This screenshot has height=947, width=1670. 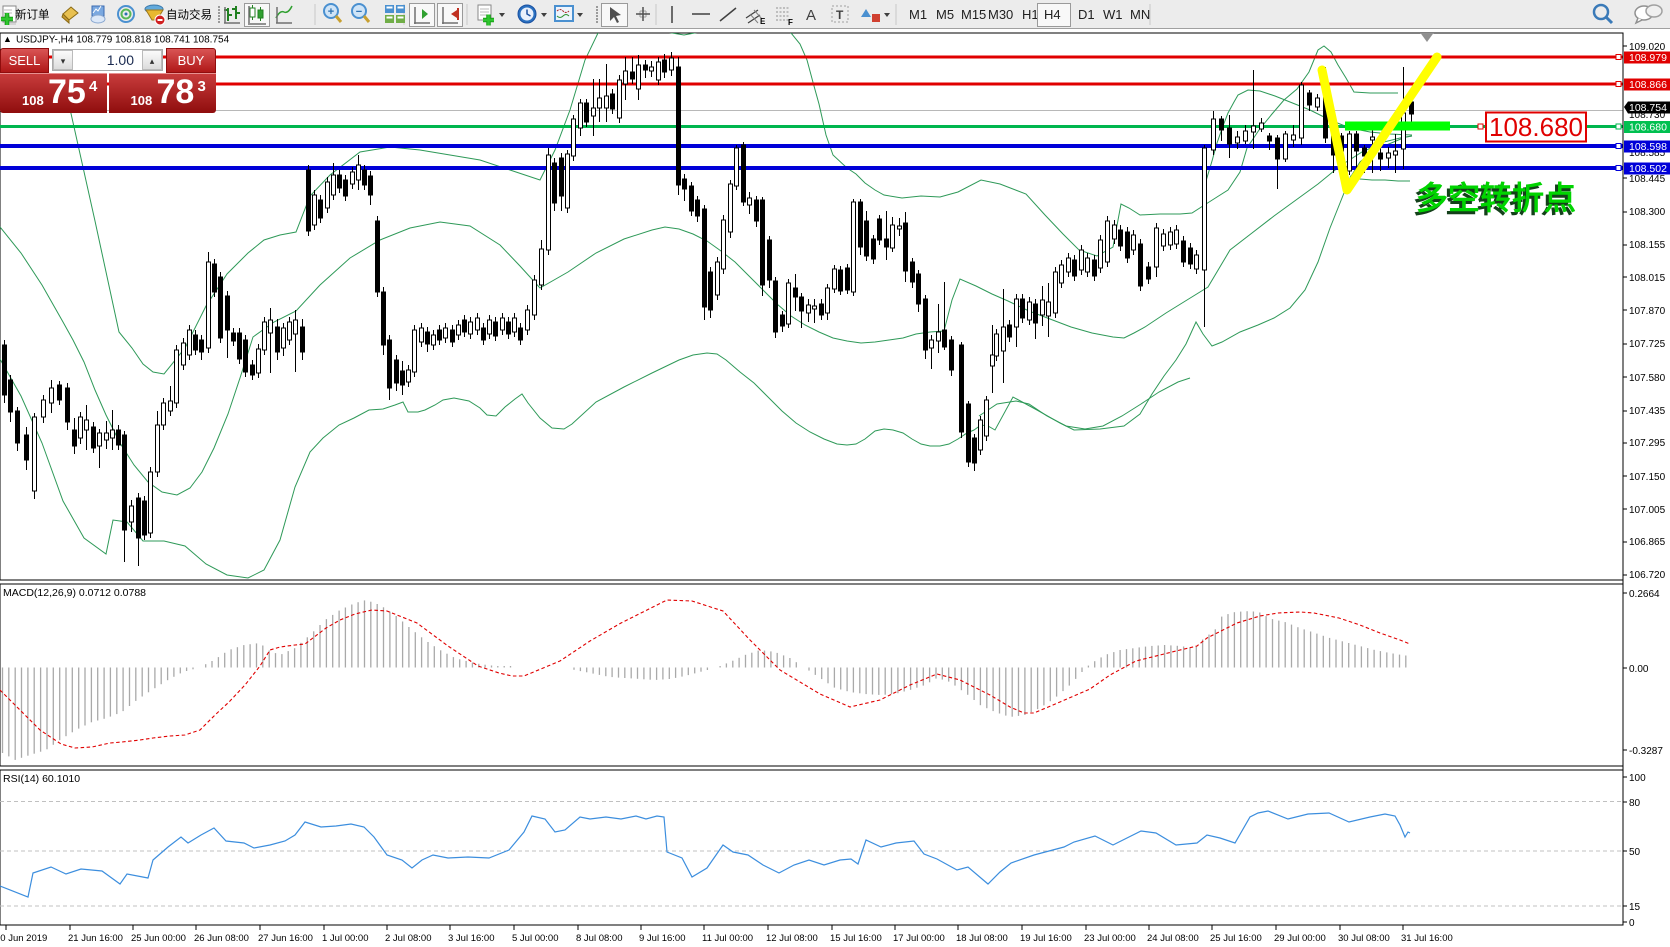 What do you see at coordinates (345, 938) in the screenshot?
I see `svg-text: 1 Jul 00:00` at bounding box center [345, 938].